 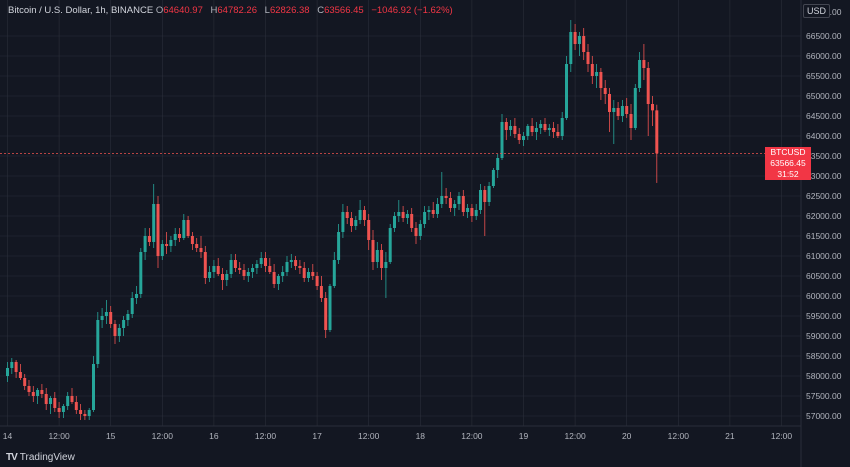 What do you see at coordinates (627, 436) in the screenshot?
I see `time-tick-label: 20` at bounding box center [627, 436].